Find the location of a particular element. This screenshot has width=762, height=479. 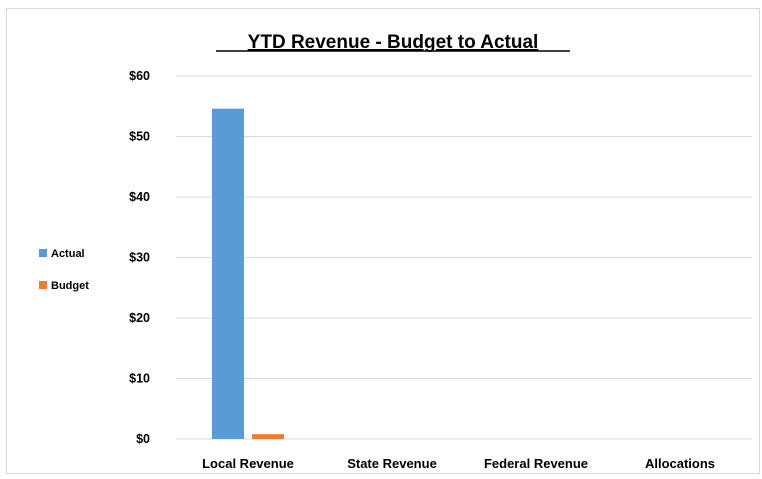

legend: Actual Budget is located at coordinates (64, 270).